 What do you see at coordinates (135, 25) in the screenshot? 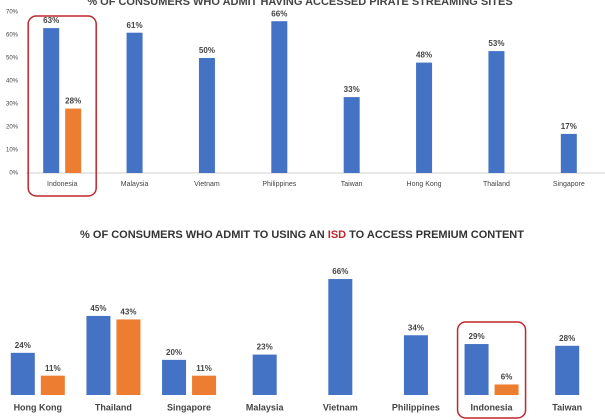
I see `value-label: 61%` at bounding box center [135, 25].